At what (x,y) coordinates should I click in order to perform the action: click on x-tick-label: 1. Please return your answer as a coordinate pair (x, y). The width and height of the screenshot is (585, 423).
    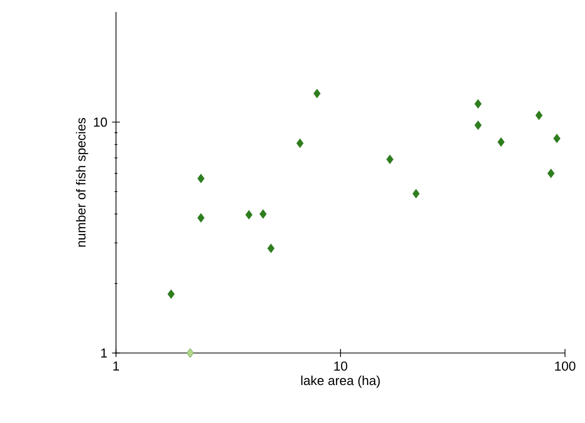
    Looking at the image, I should click on (116, 366).